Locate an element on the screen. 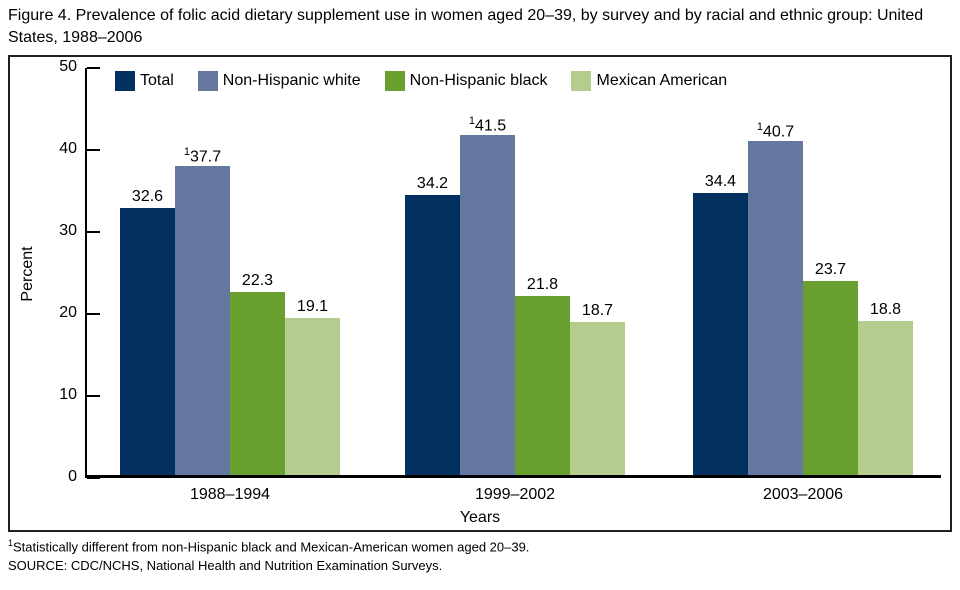  bar-value-label: 137.7 is located at coordinates (202, 155).